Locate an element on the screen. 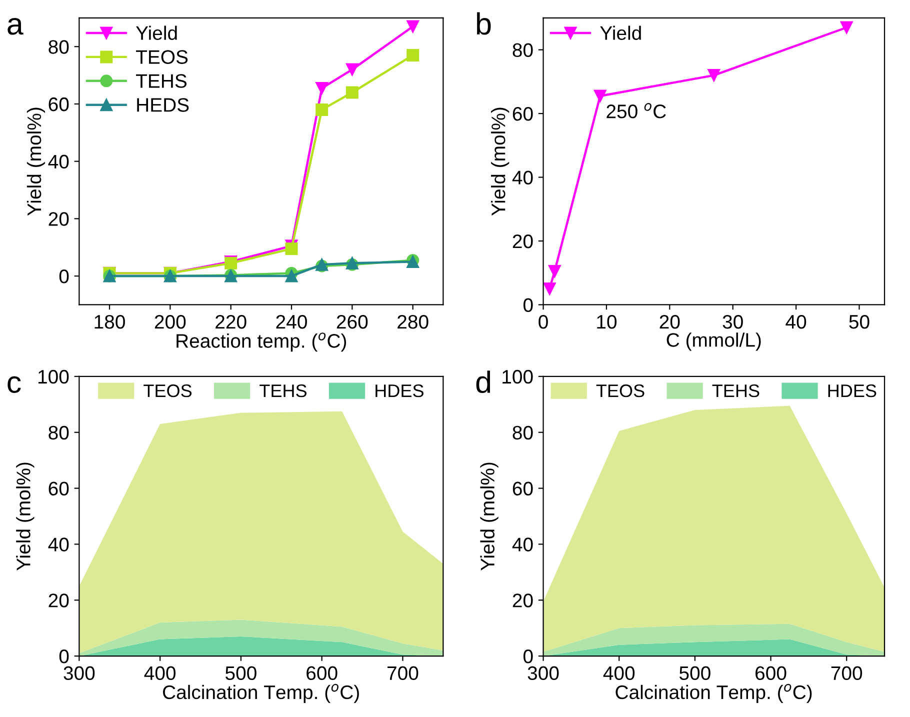 The width and height of the screenshot is (910, 717). series-label: TEOS is located at coordinates (620, 391).